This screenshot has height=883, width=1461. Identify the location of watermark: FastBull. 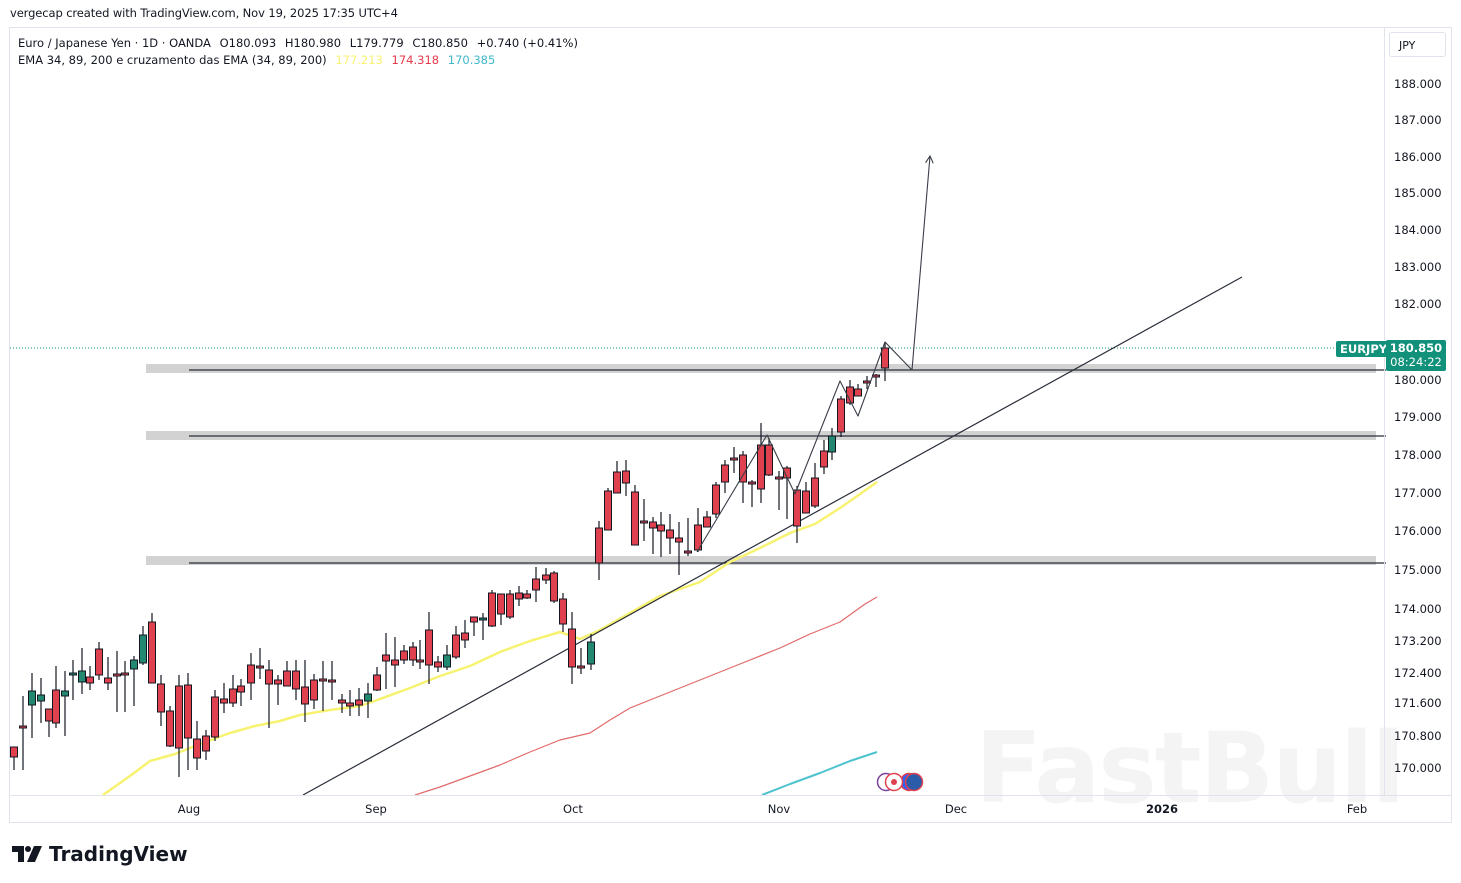
(1190, 769).